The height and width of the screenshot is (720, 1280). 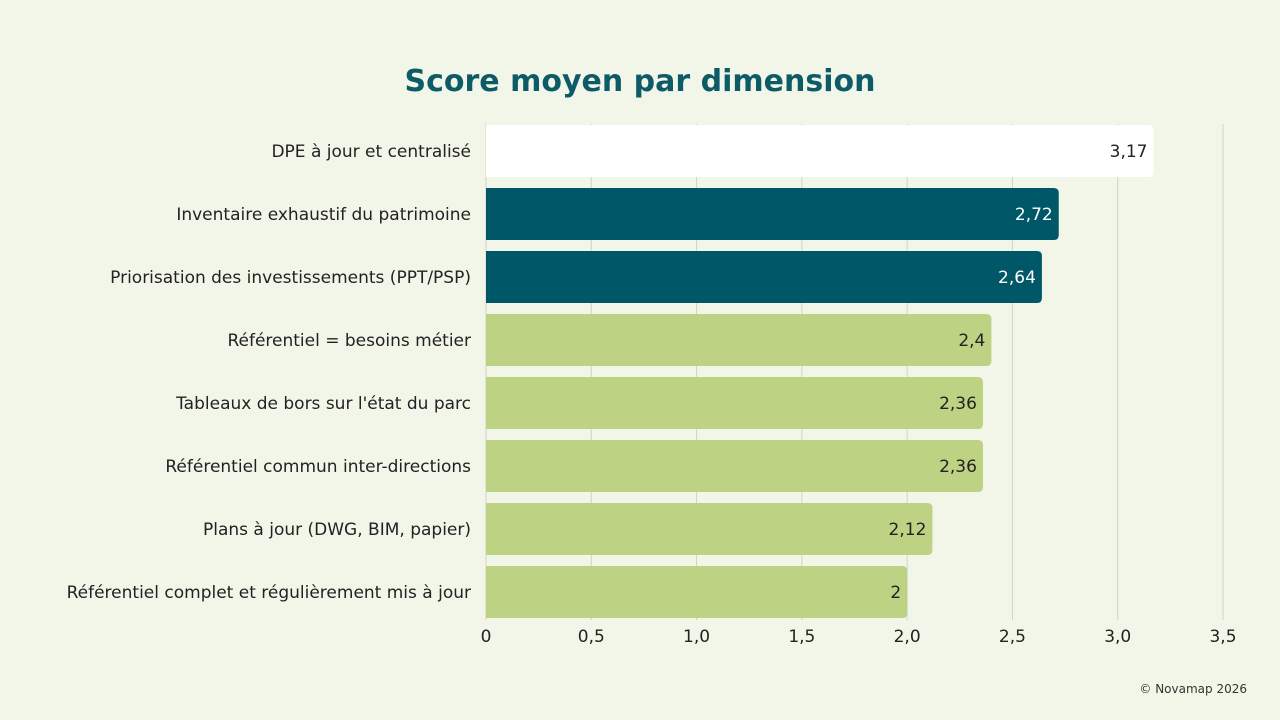 I want to click on x-tick-label: 3,0, so click(x=1117, y=637).